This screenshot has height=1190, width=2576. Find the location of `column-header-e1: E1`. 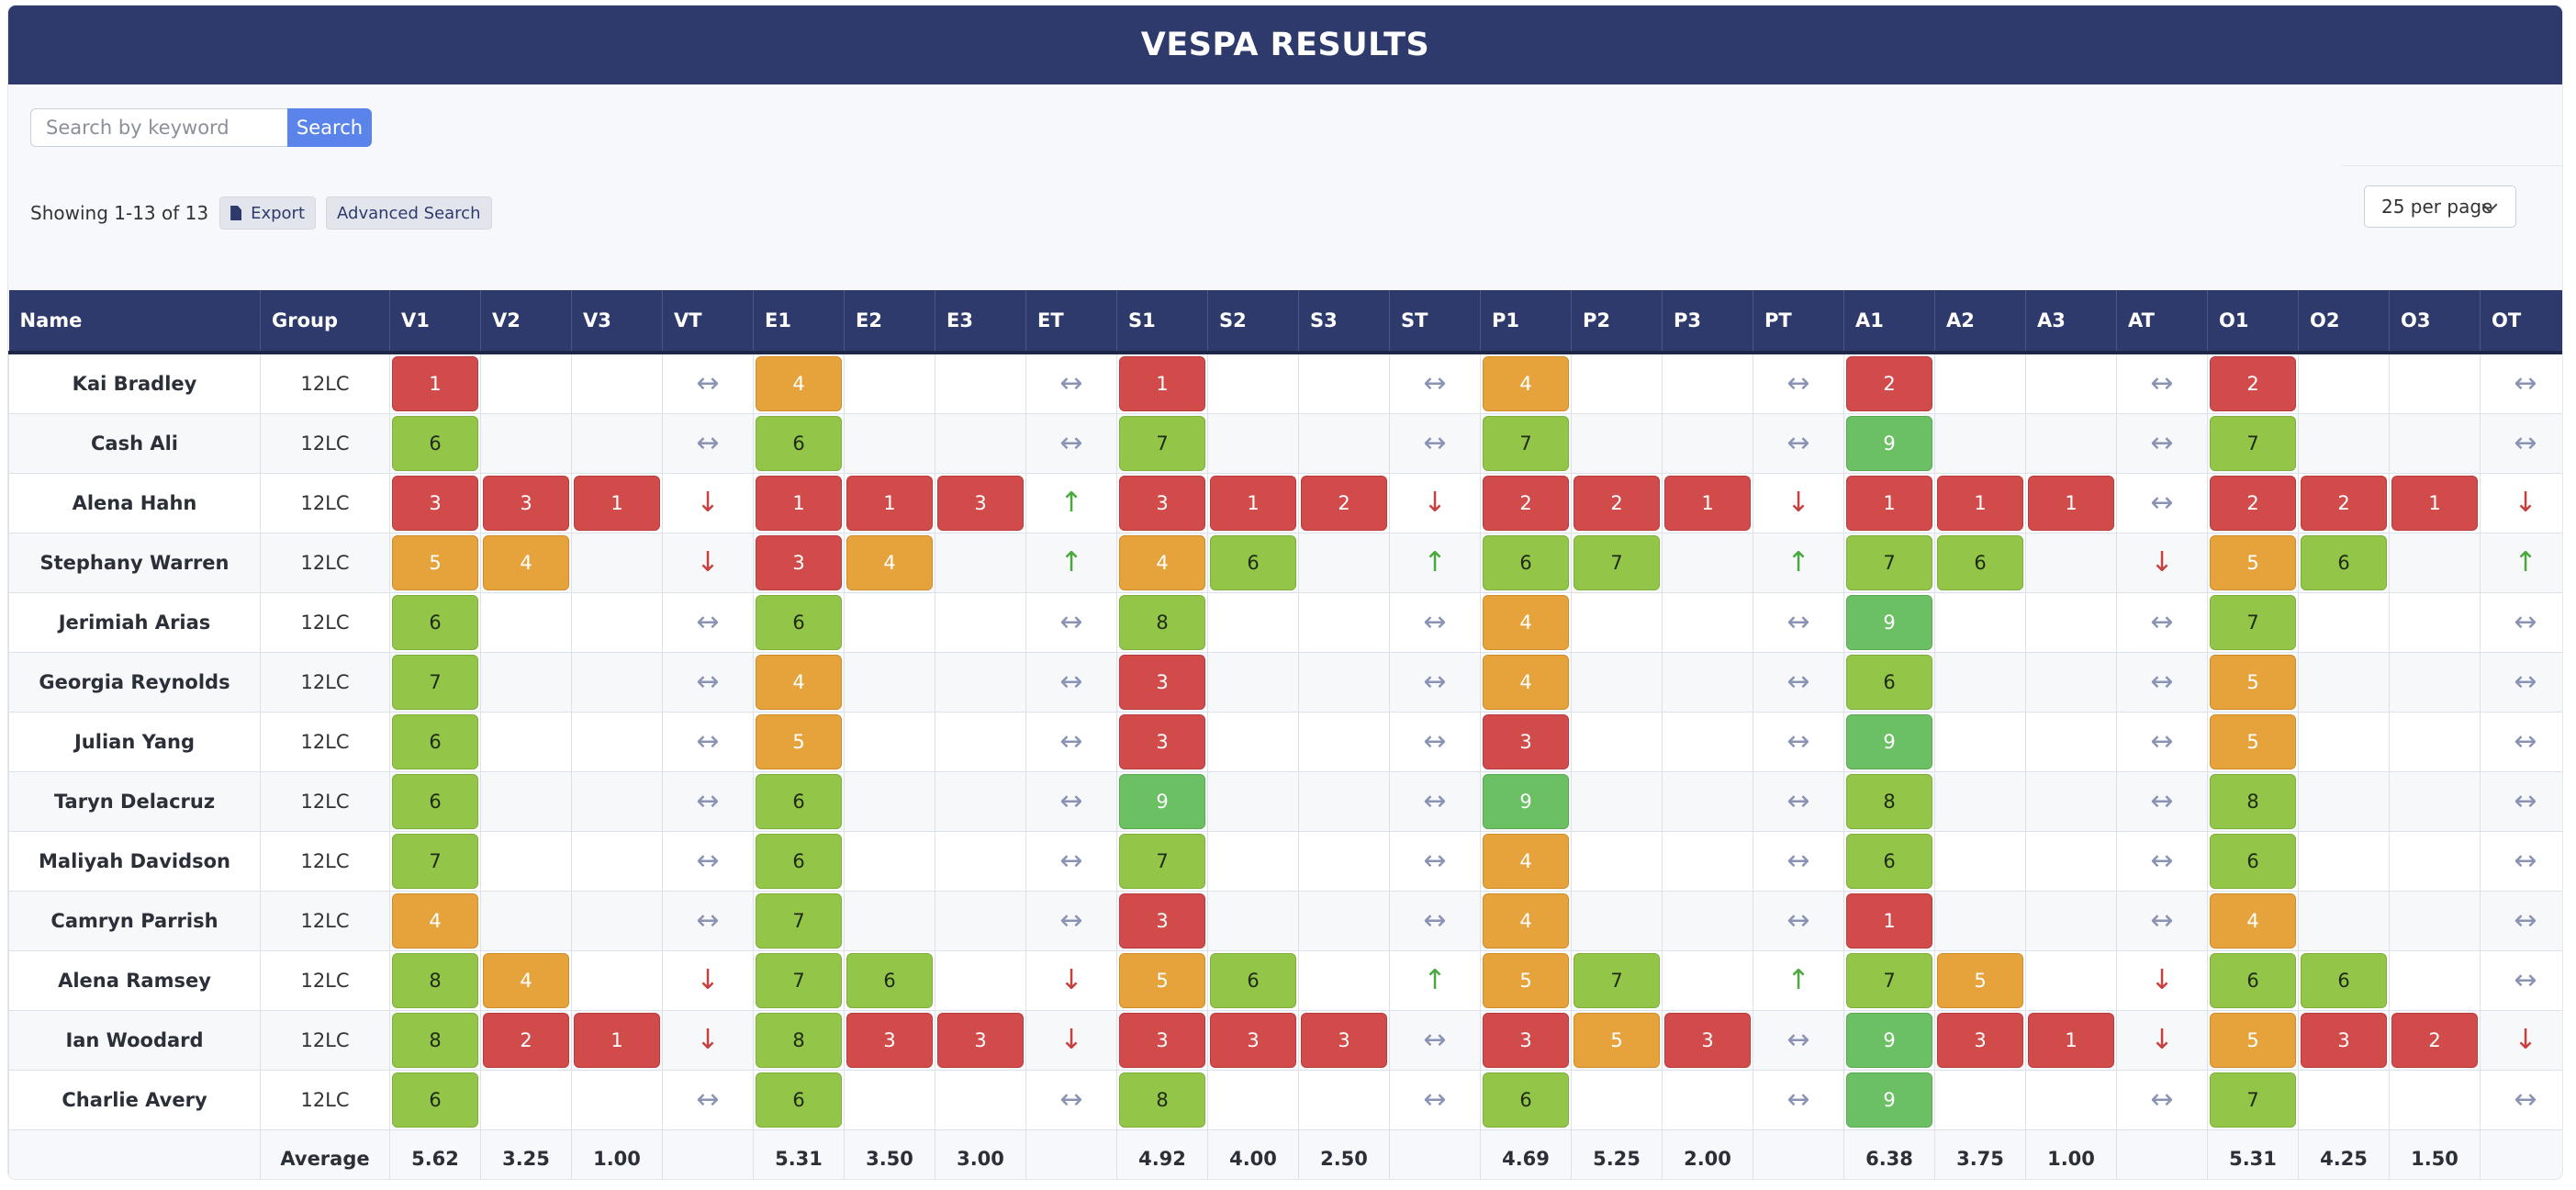

column-header-e1: E1 is located at coordinates (799, 322).